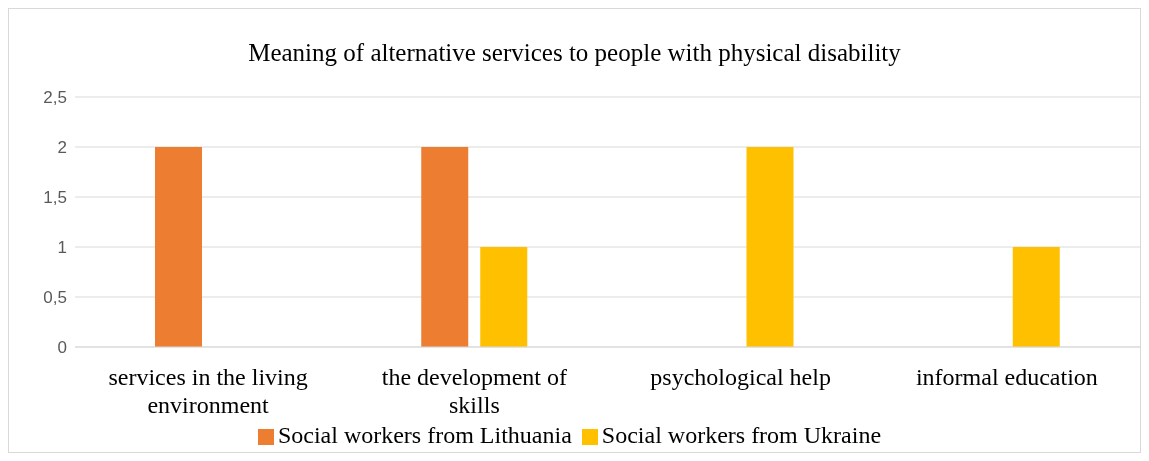  Describe the element at coordinates (1006, 377) in the screenshot. I see `x-tick-label: informal education` at that location.